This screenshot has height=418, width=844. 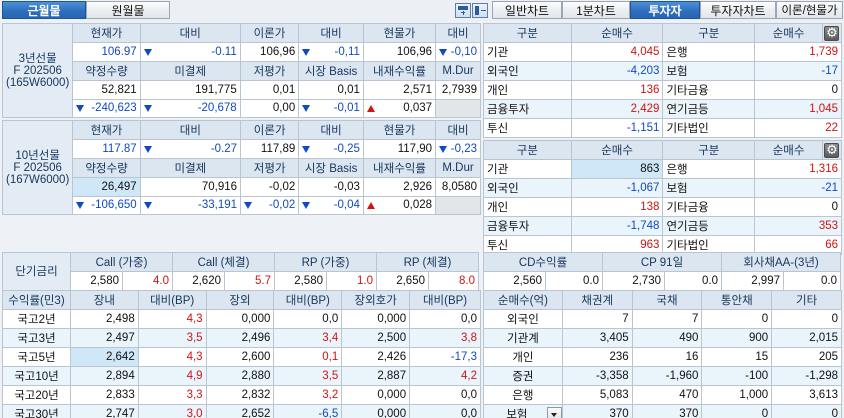 I want to click on split-window-icon, so click(x=463, y=10).